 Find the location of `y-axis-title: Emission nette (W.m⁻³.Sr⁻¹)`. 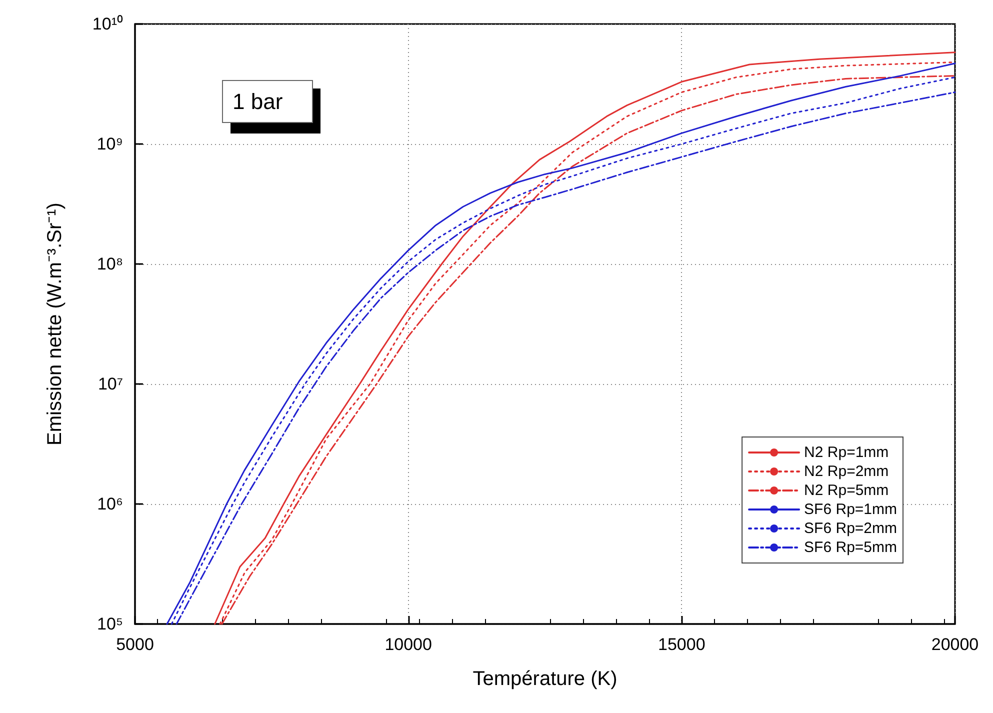

y-axis-title: Emission nette (W.m⁻³.Sr⁻¹) is located at coordinates (55, 324).